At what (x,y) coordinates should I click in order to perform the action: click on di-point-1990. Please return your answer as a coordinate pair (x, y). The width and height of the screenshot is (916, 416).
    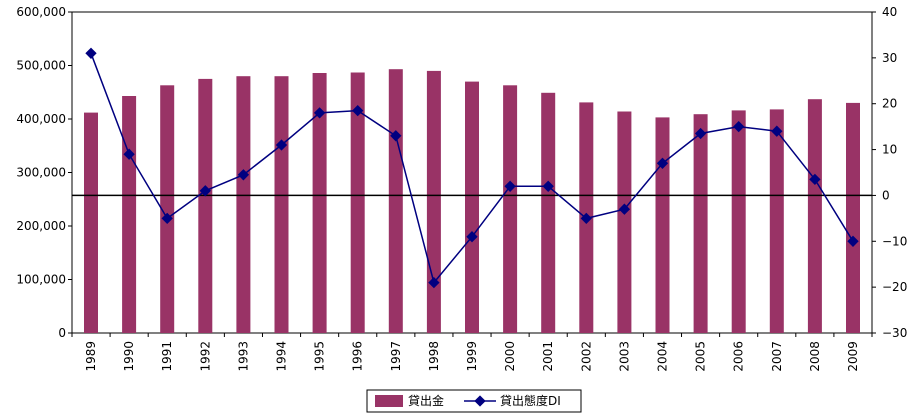
    Looking at the image, I should click on (129, 154).